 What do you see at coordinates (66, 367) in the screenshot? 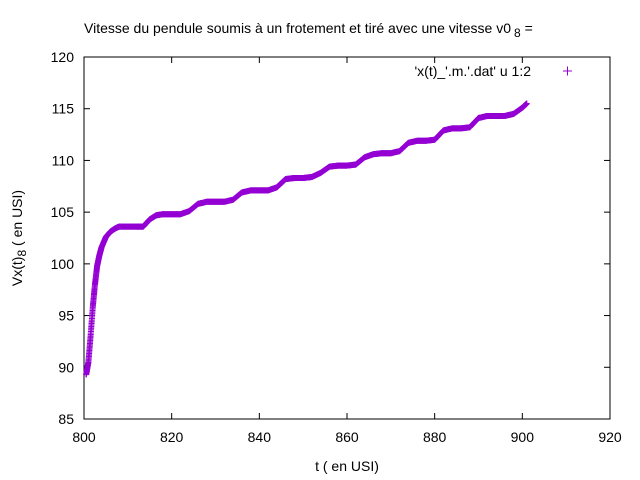
I see `y-tick-label: 90` at bounding box center [66, 367].